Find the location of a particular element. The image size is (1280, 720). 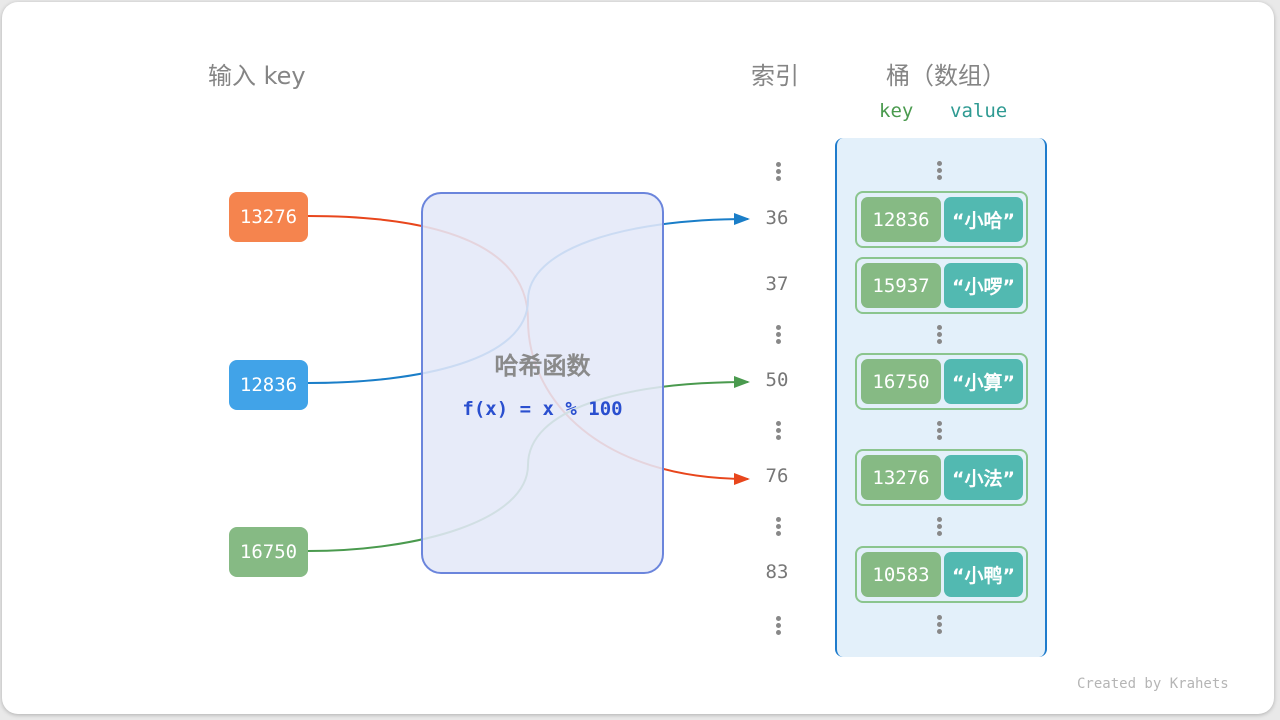

bucket-entry: 15937 “小啰” is located at coordinates (941, 285).